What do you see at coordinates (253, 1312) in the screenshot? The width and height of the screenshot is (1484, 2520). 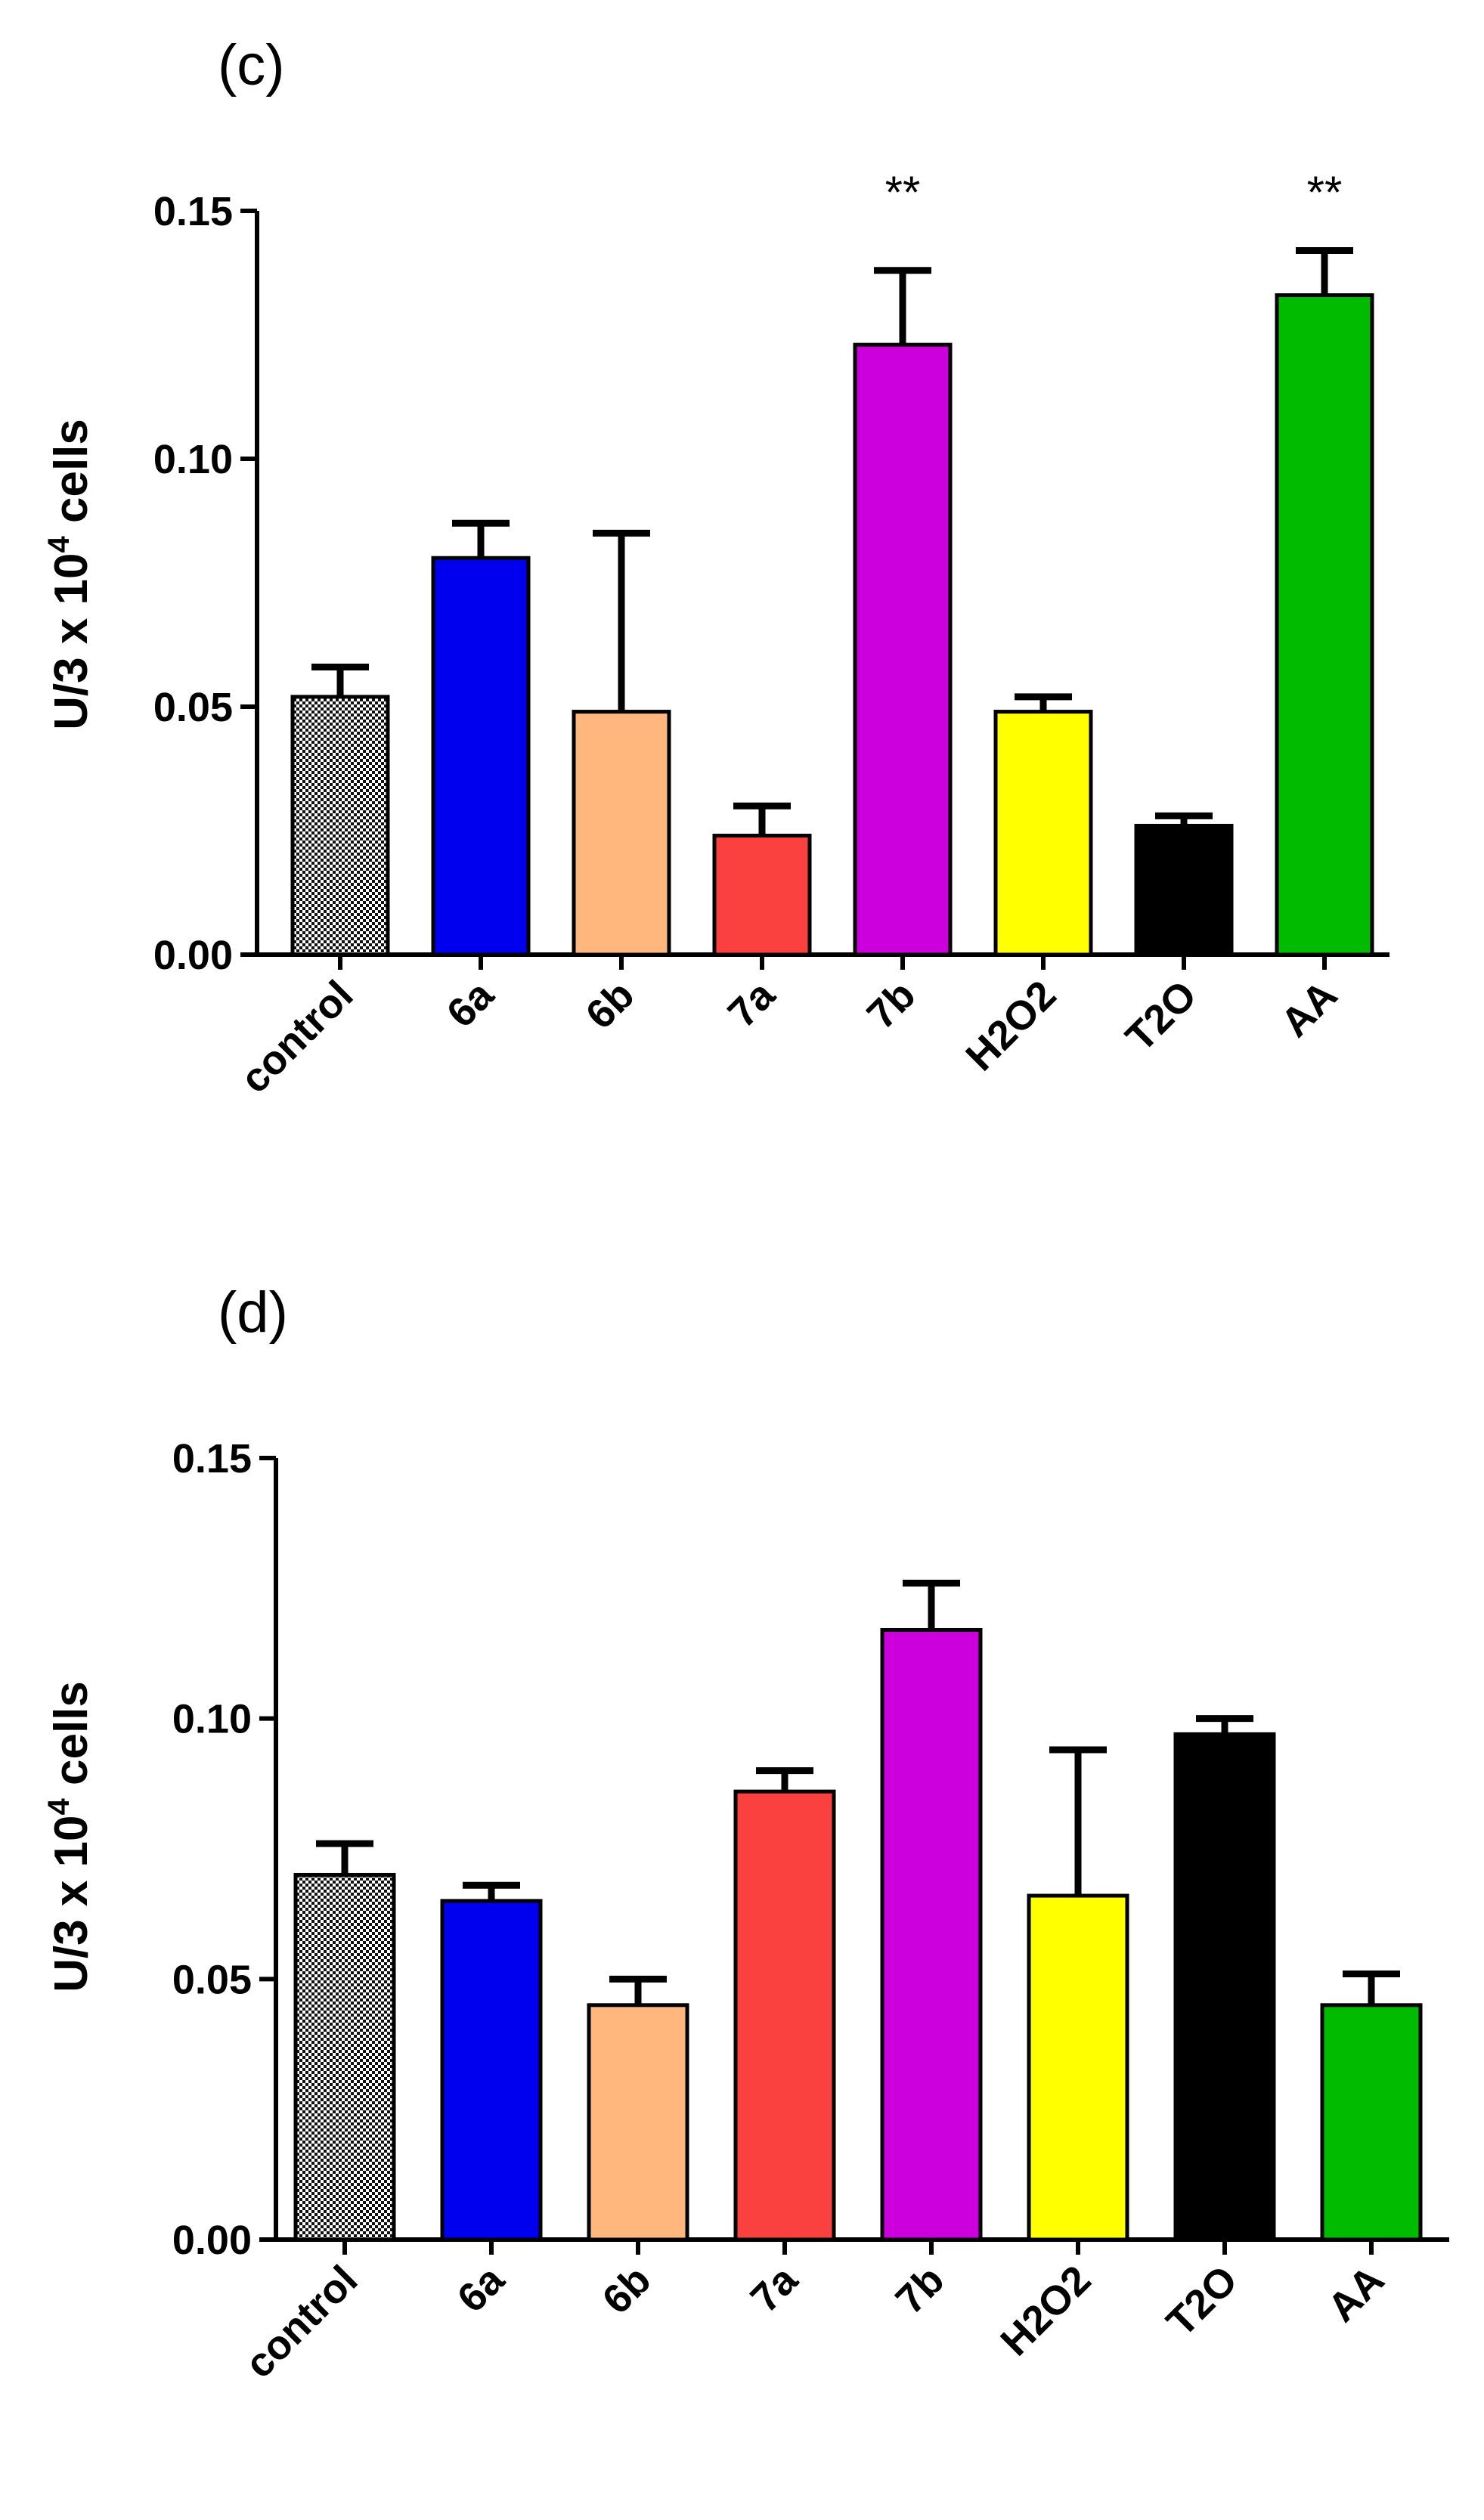 I see `panel-label: (d)` at bounding box center [253, 1312].